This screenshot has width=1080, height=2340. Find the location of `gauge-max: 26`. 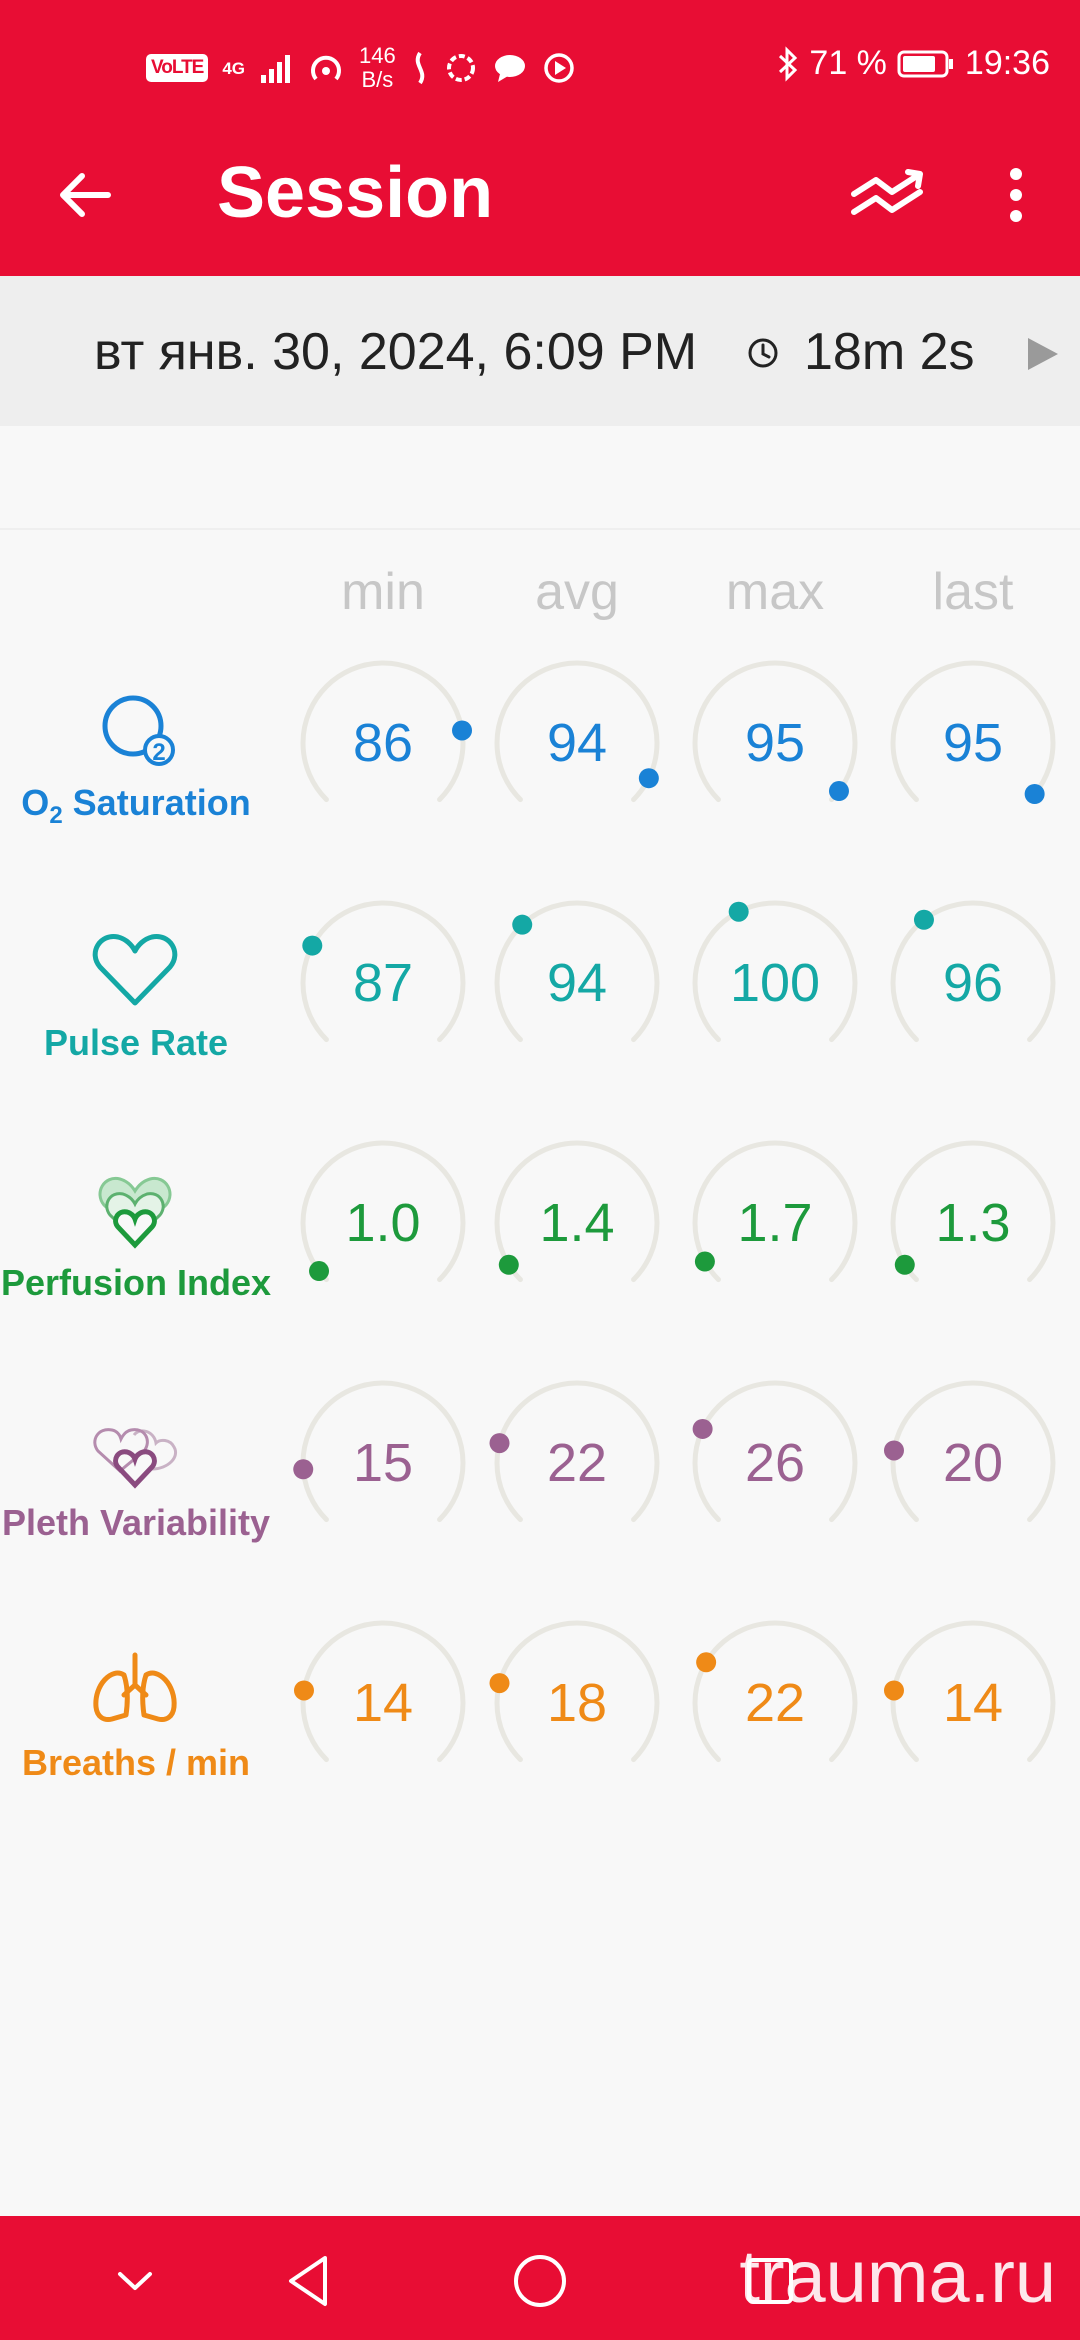

gauge-max: 26 is located at coordinates (775, 1463).